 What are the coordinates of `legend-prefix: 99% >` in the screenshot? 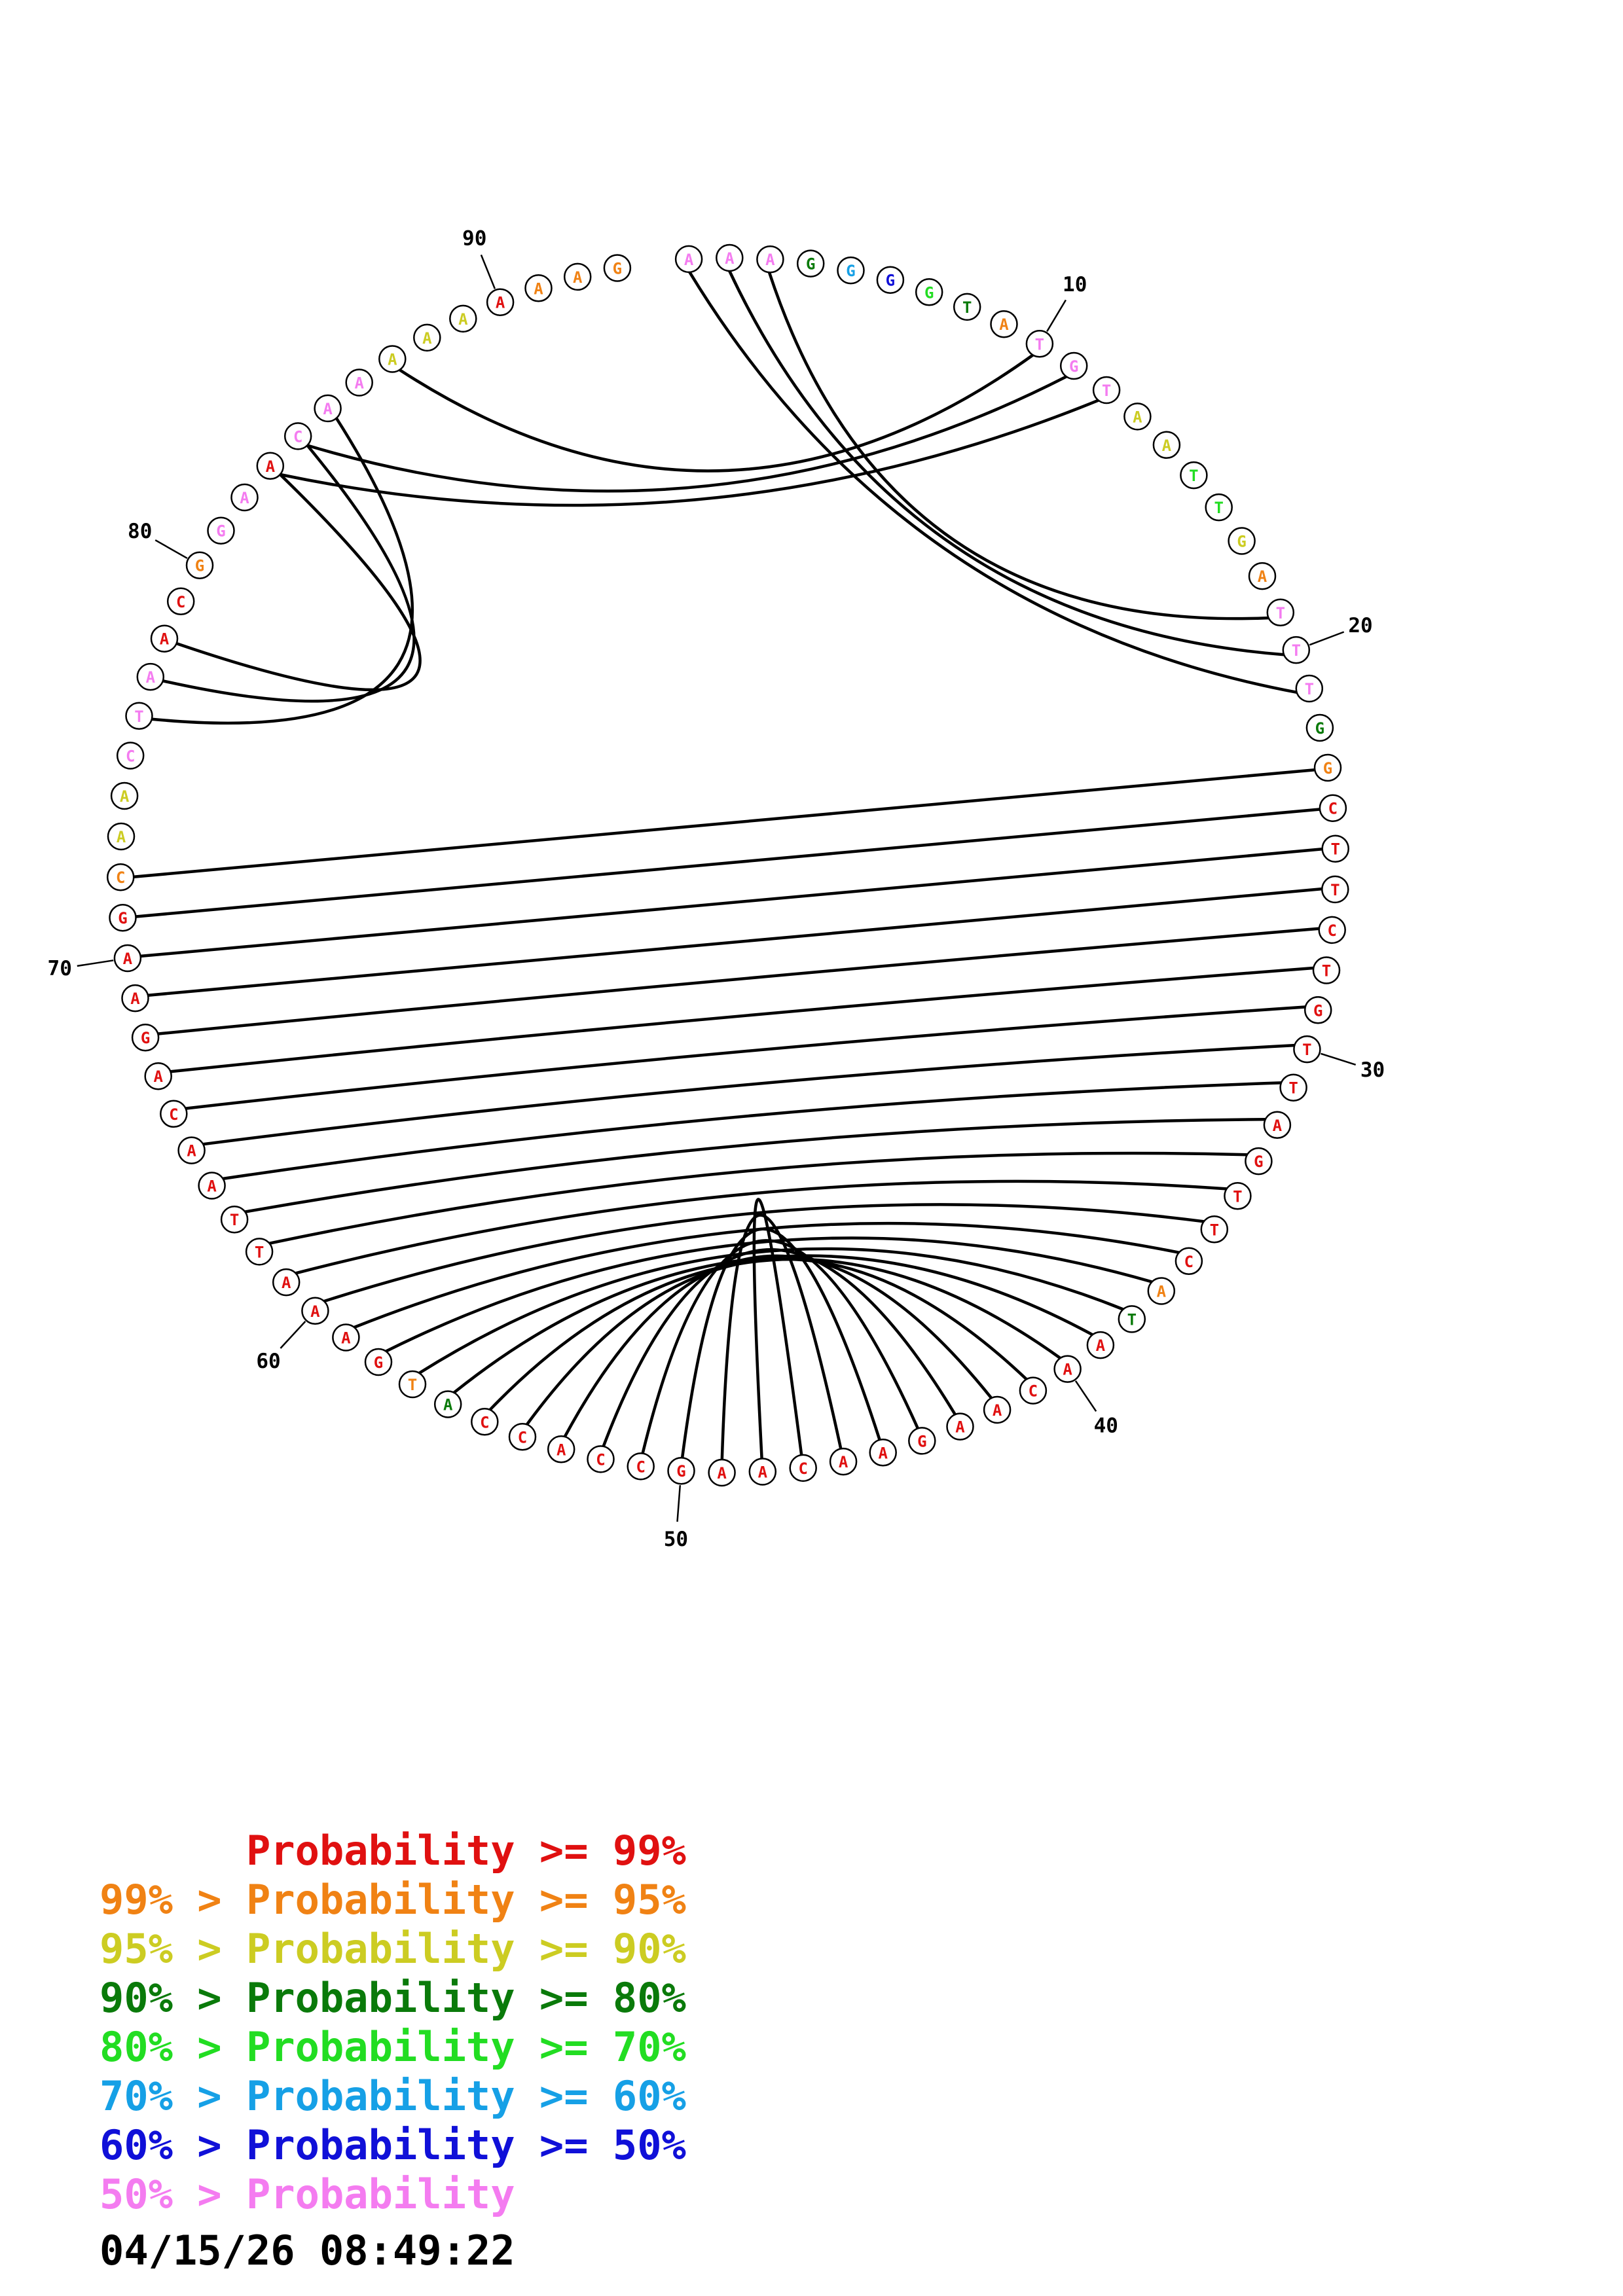 It's located at (173, 1900).